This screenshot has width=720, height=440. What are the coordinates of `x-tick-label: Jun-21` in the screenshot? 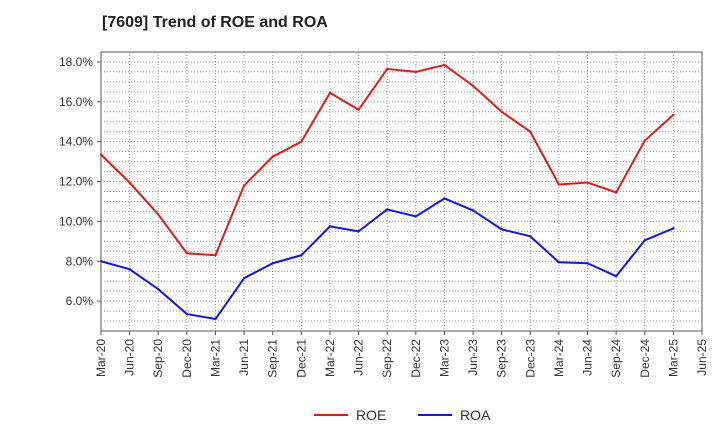 It's located at (244, 357).